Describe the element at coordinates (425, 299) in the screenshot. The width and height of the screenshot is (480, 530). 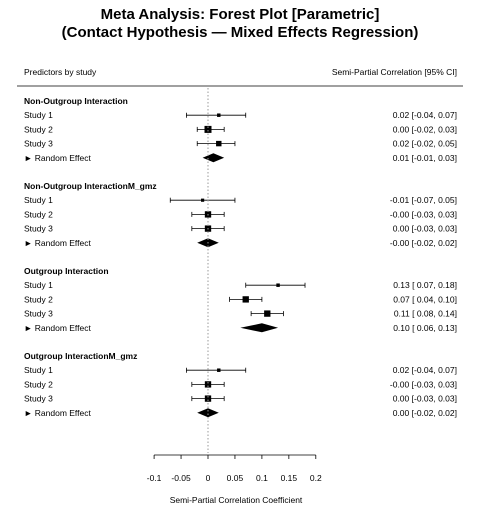
I see `study-ci-text: 0.07 [ 0.04, 0.10]` at that location.